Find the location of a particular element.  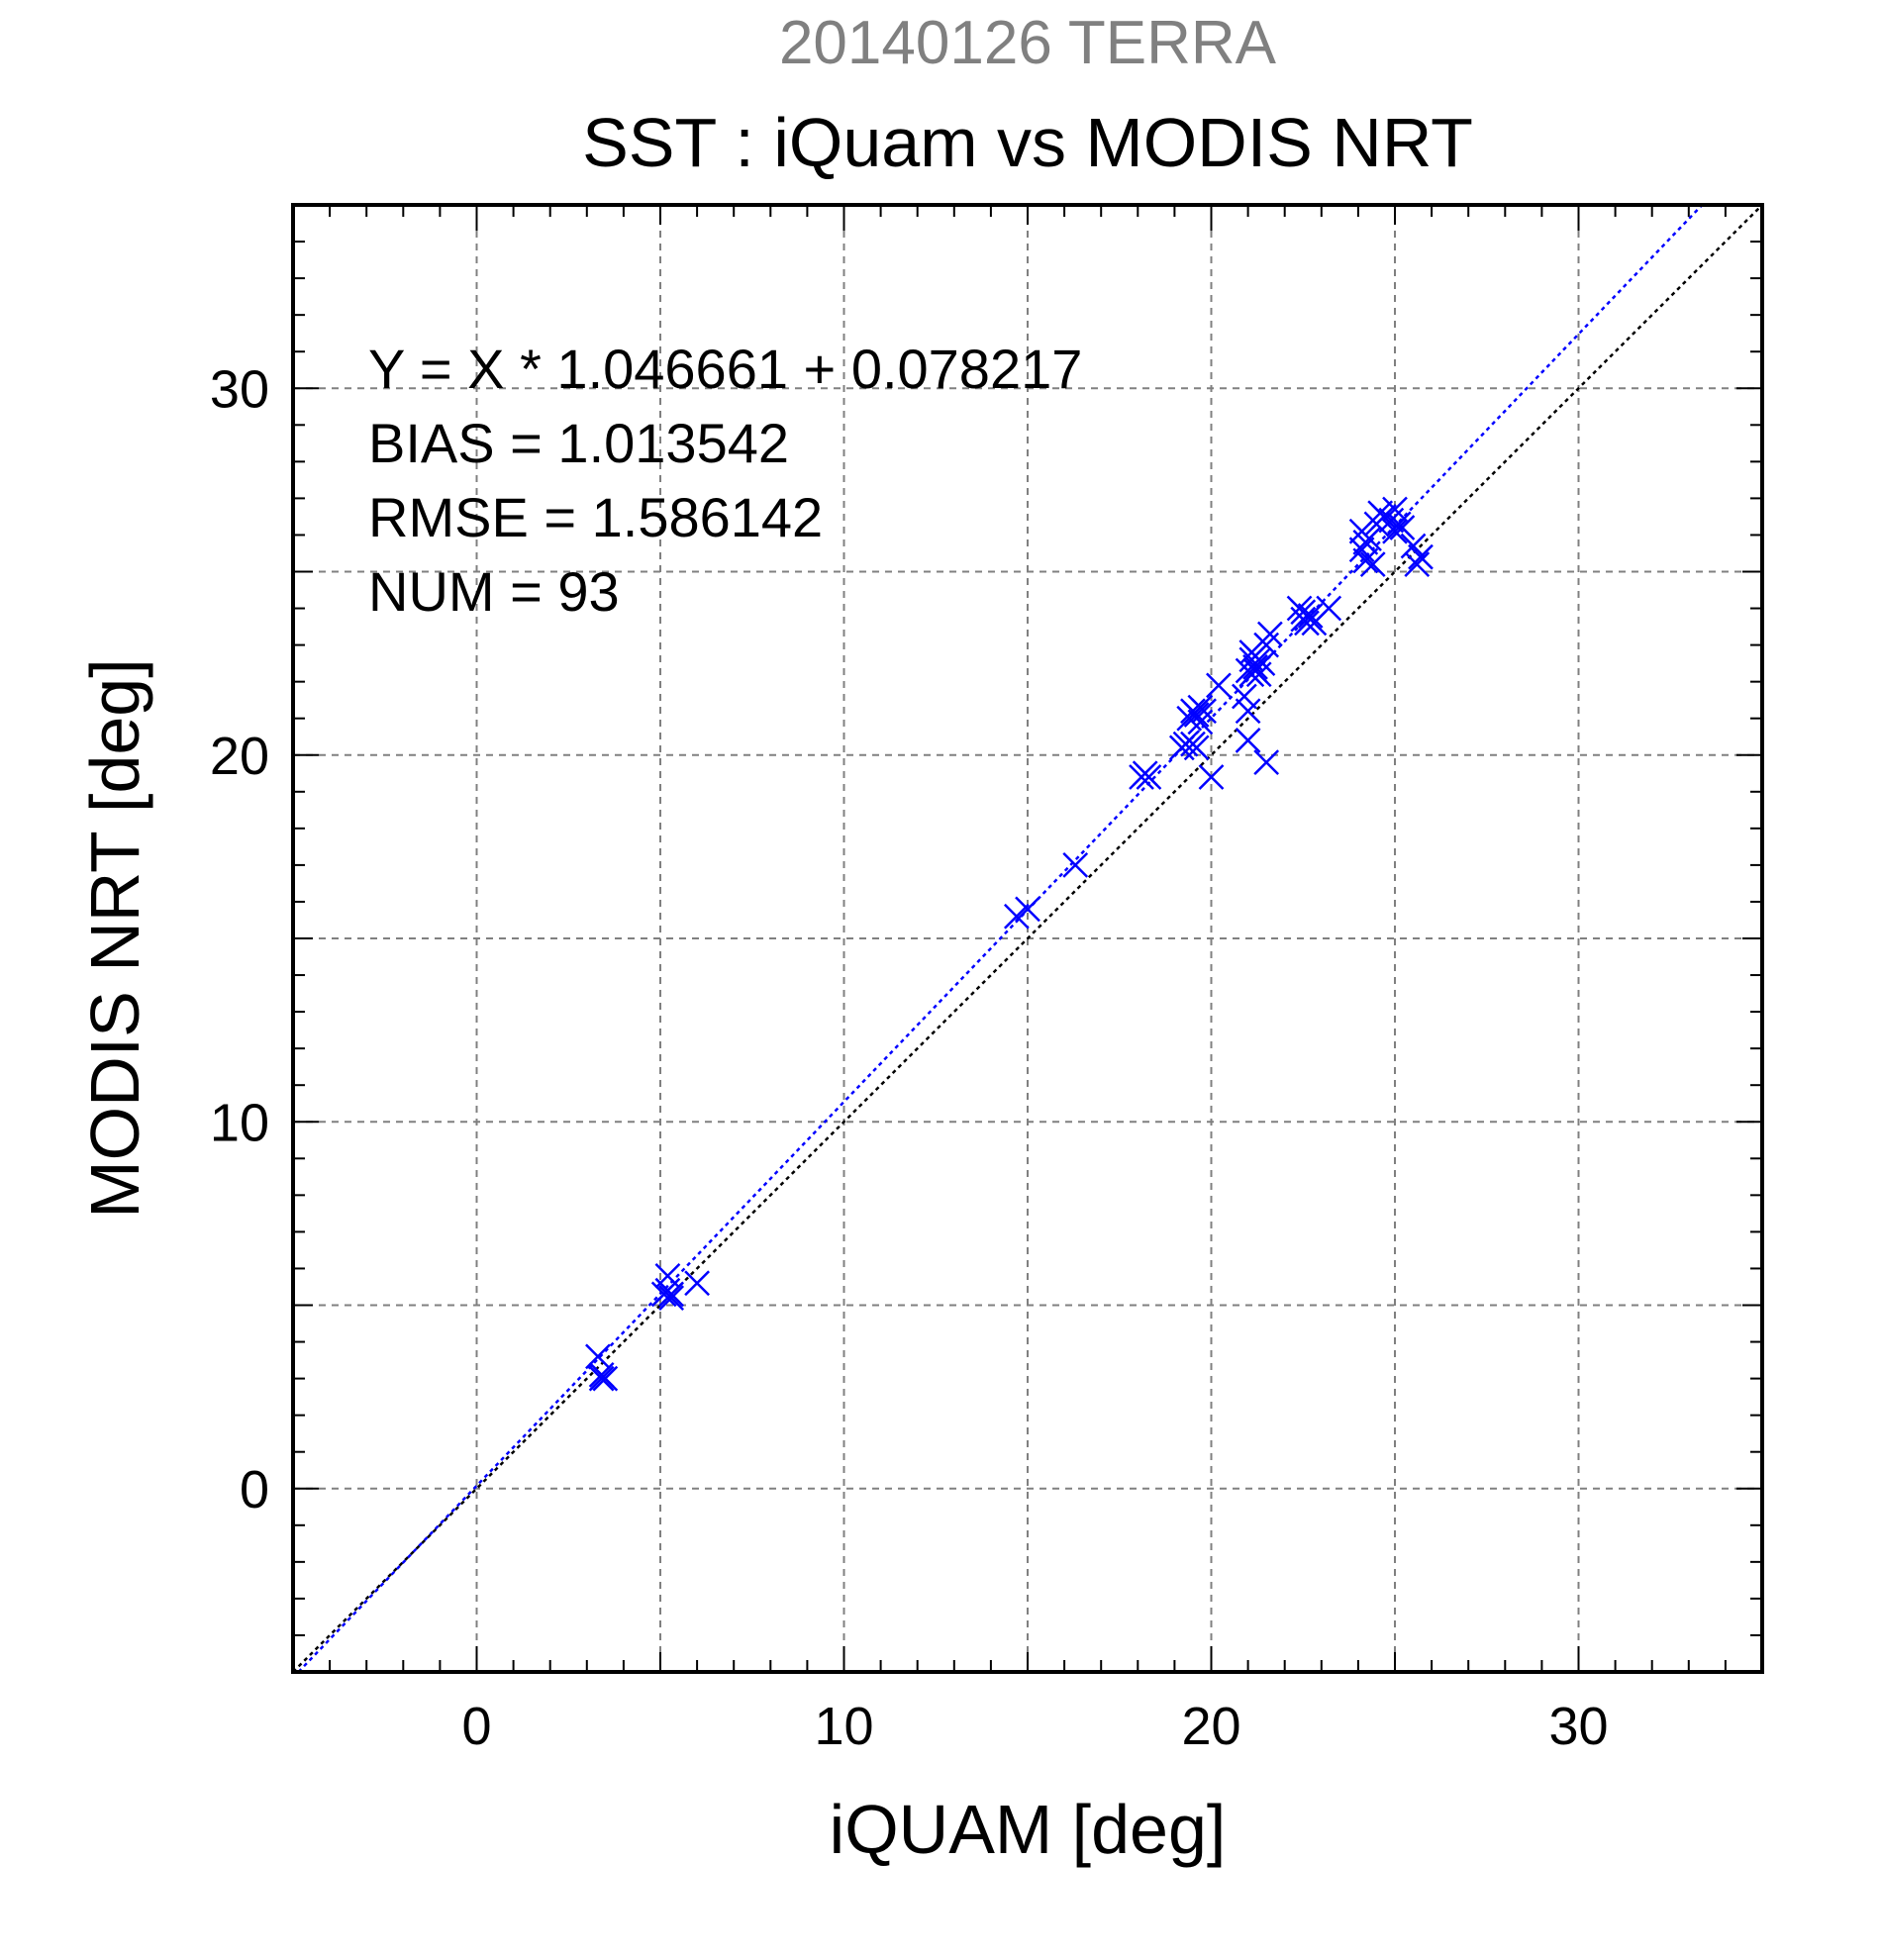

chart-subtitle: 20140126 TERRA is located at coordinates (1028, 43).